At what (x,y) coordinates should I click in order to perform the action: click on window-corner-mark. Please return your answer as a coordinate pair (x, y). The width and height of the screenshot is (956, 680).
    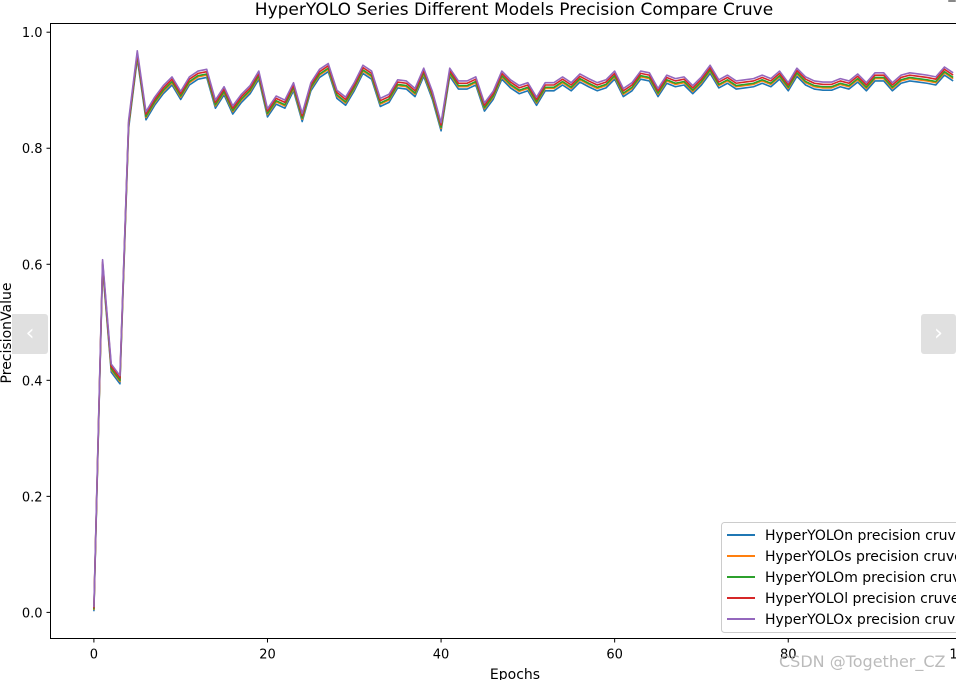
    Looking at the image, I should click on (952, 1).